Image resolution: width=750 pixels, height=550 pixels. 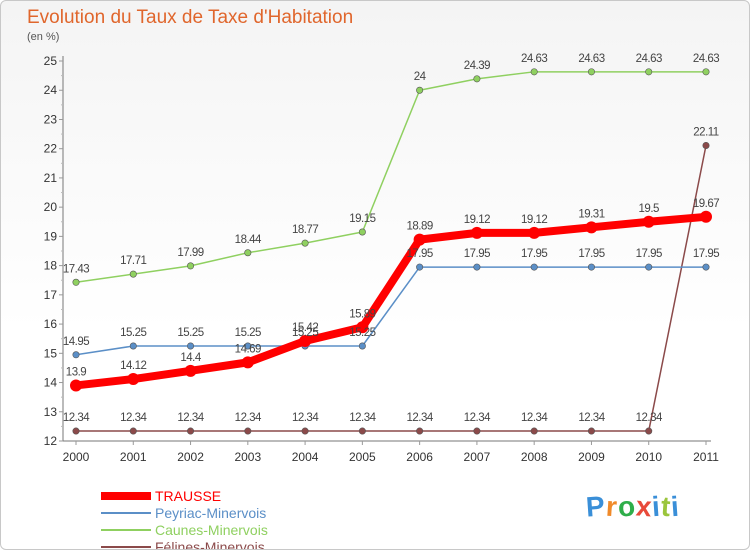 I want to click on data-label: 13.9, so click(x=76, y=372).